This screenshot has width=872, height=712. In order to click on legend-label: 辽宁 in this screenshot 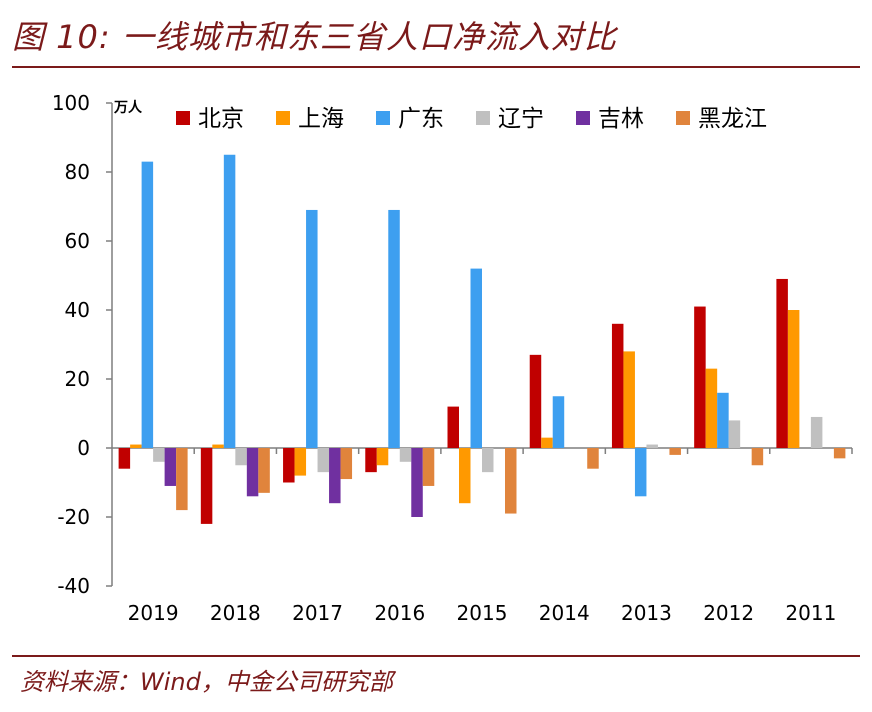, I will do `click(521, 119)`.